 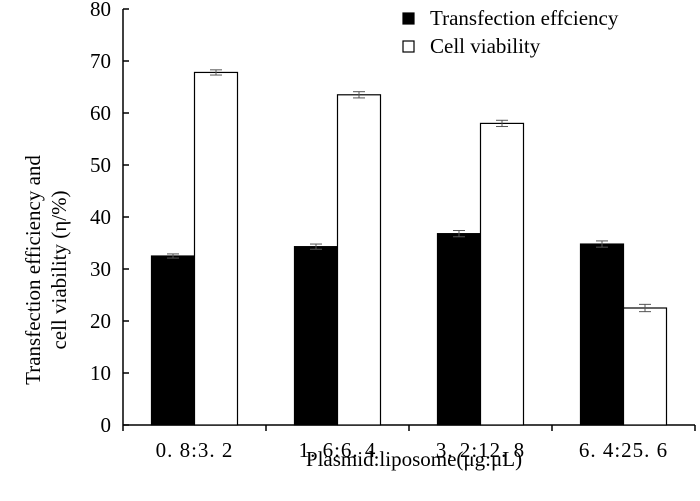 I want to click on x-tick-label: 3. 2:12. 8, so click(x=480, y=450).